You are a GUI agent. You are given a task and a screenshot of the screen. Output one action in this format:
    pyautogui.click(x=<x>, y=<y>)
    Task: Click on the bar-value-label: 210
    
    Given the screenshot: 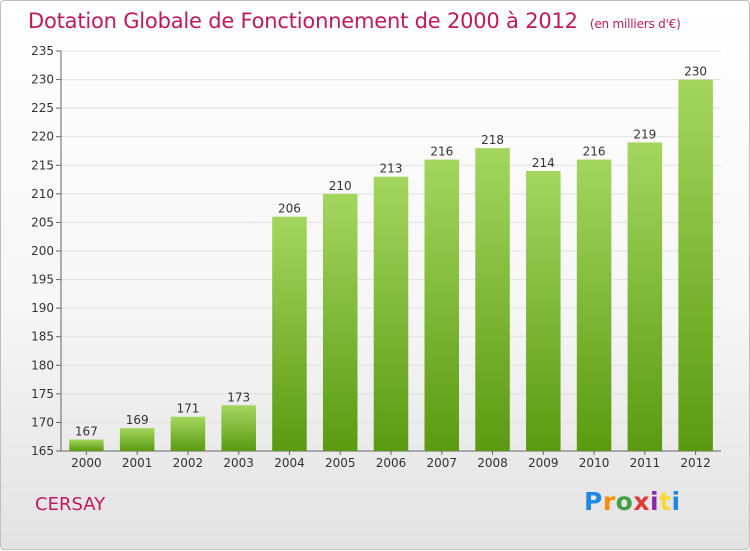 What is the action you would take?
    pyautogui.click(x=340, y=186)
    